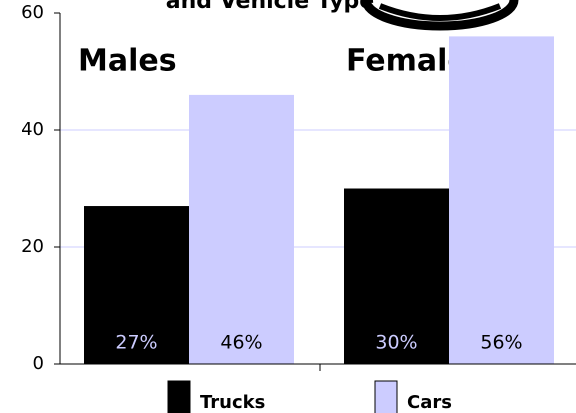  I want to click on steering-wheel-icon, so click(440, 15).